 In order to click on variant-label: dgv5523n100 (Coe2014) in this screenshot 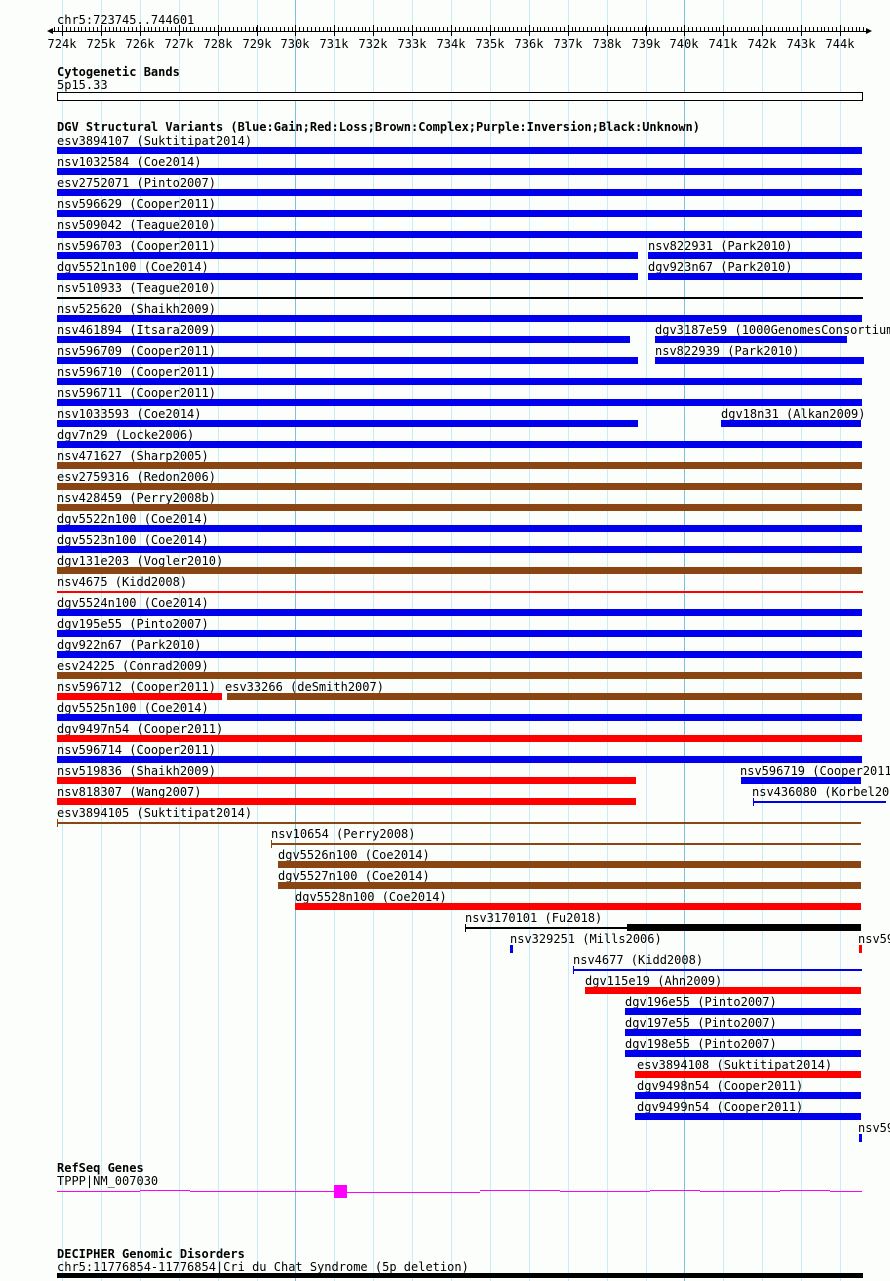, I will do `click(133, 540)`.